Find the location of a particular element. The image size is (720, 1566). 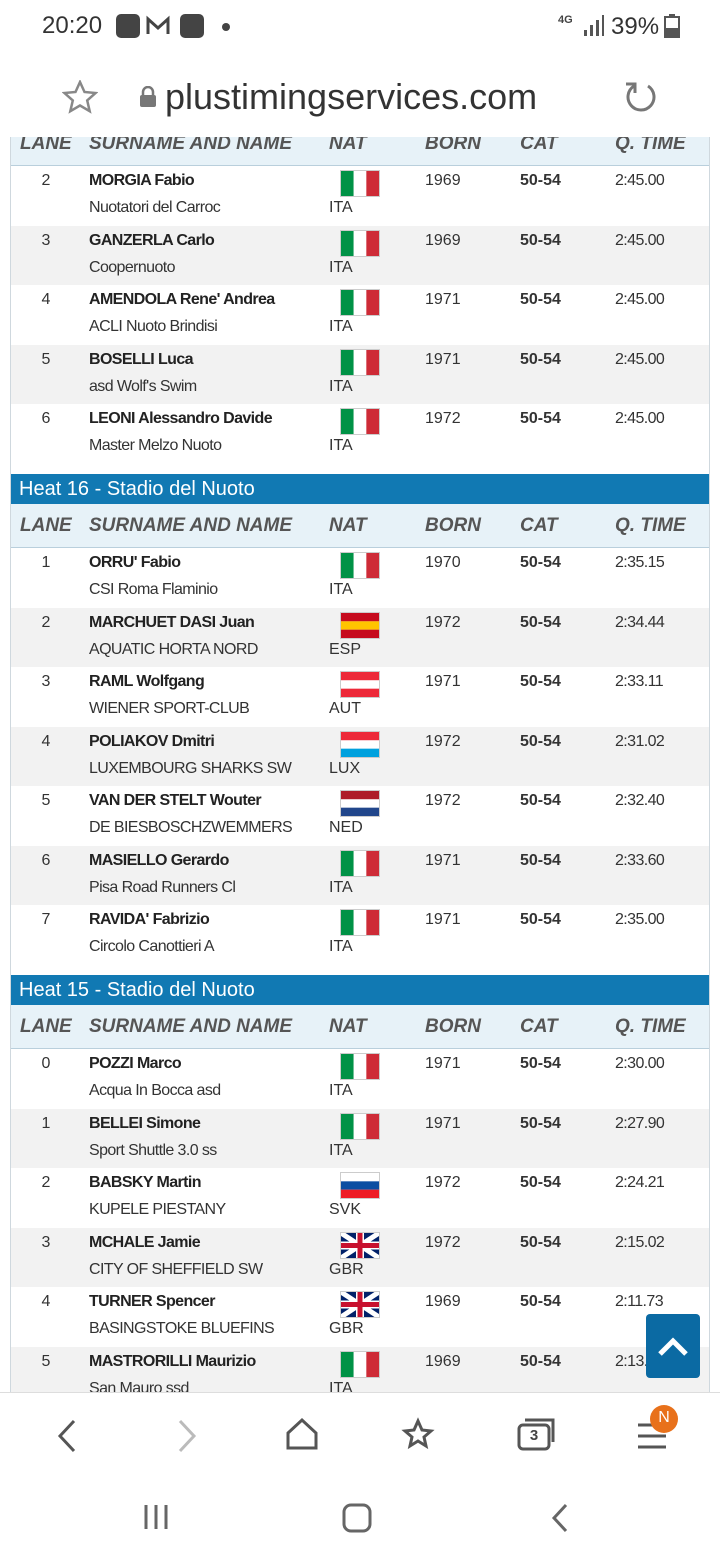

athlete-name: MASTRORILLI Maurizio is located at coordinates (172, 1361).